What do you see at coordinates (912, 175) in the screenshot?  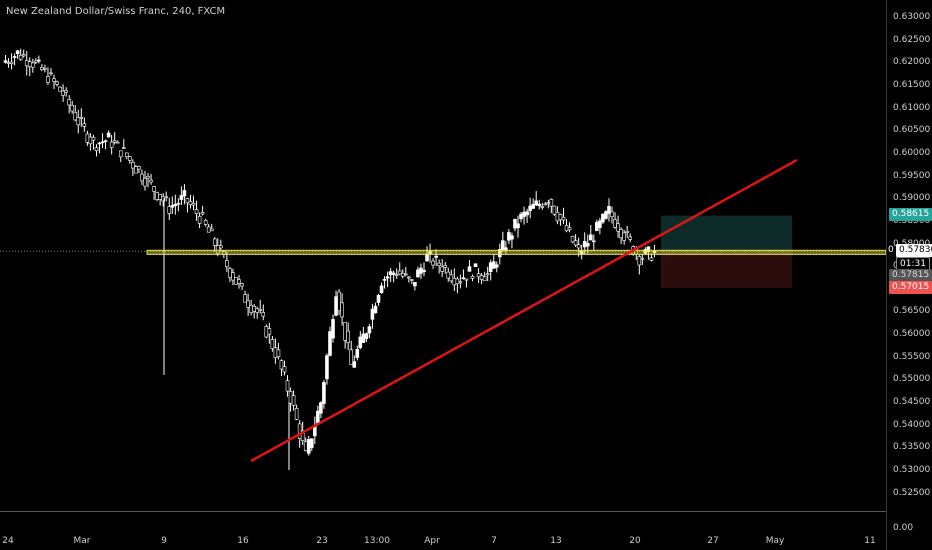 I see `price-tick-label: 0.59500` at bounding box center [912, 175].